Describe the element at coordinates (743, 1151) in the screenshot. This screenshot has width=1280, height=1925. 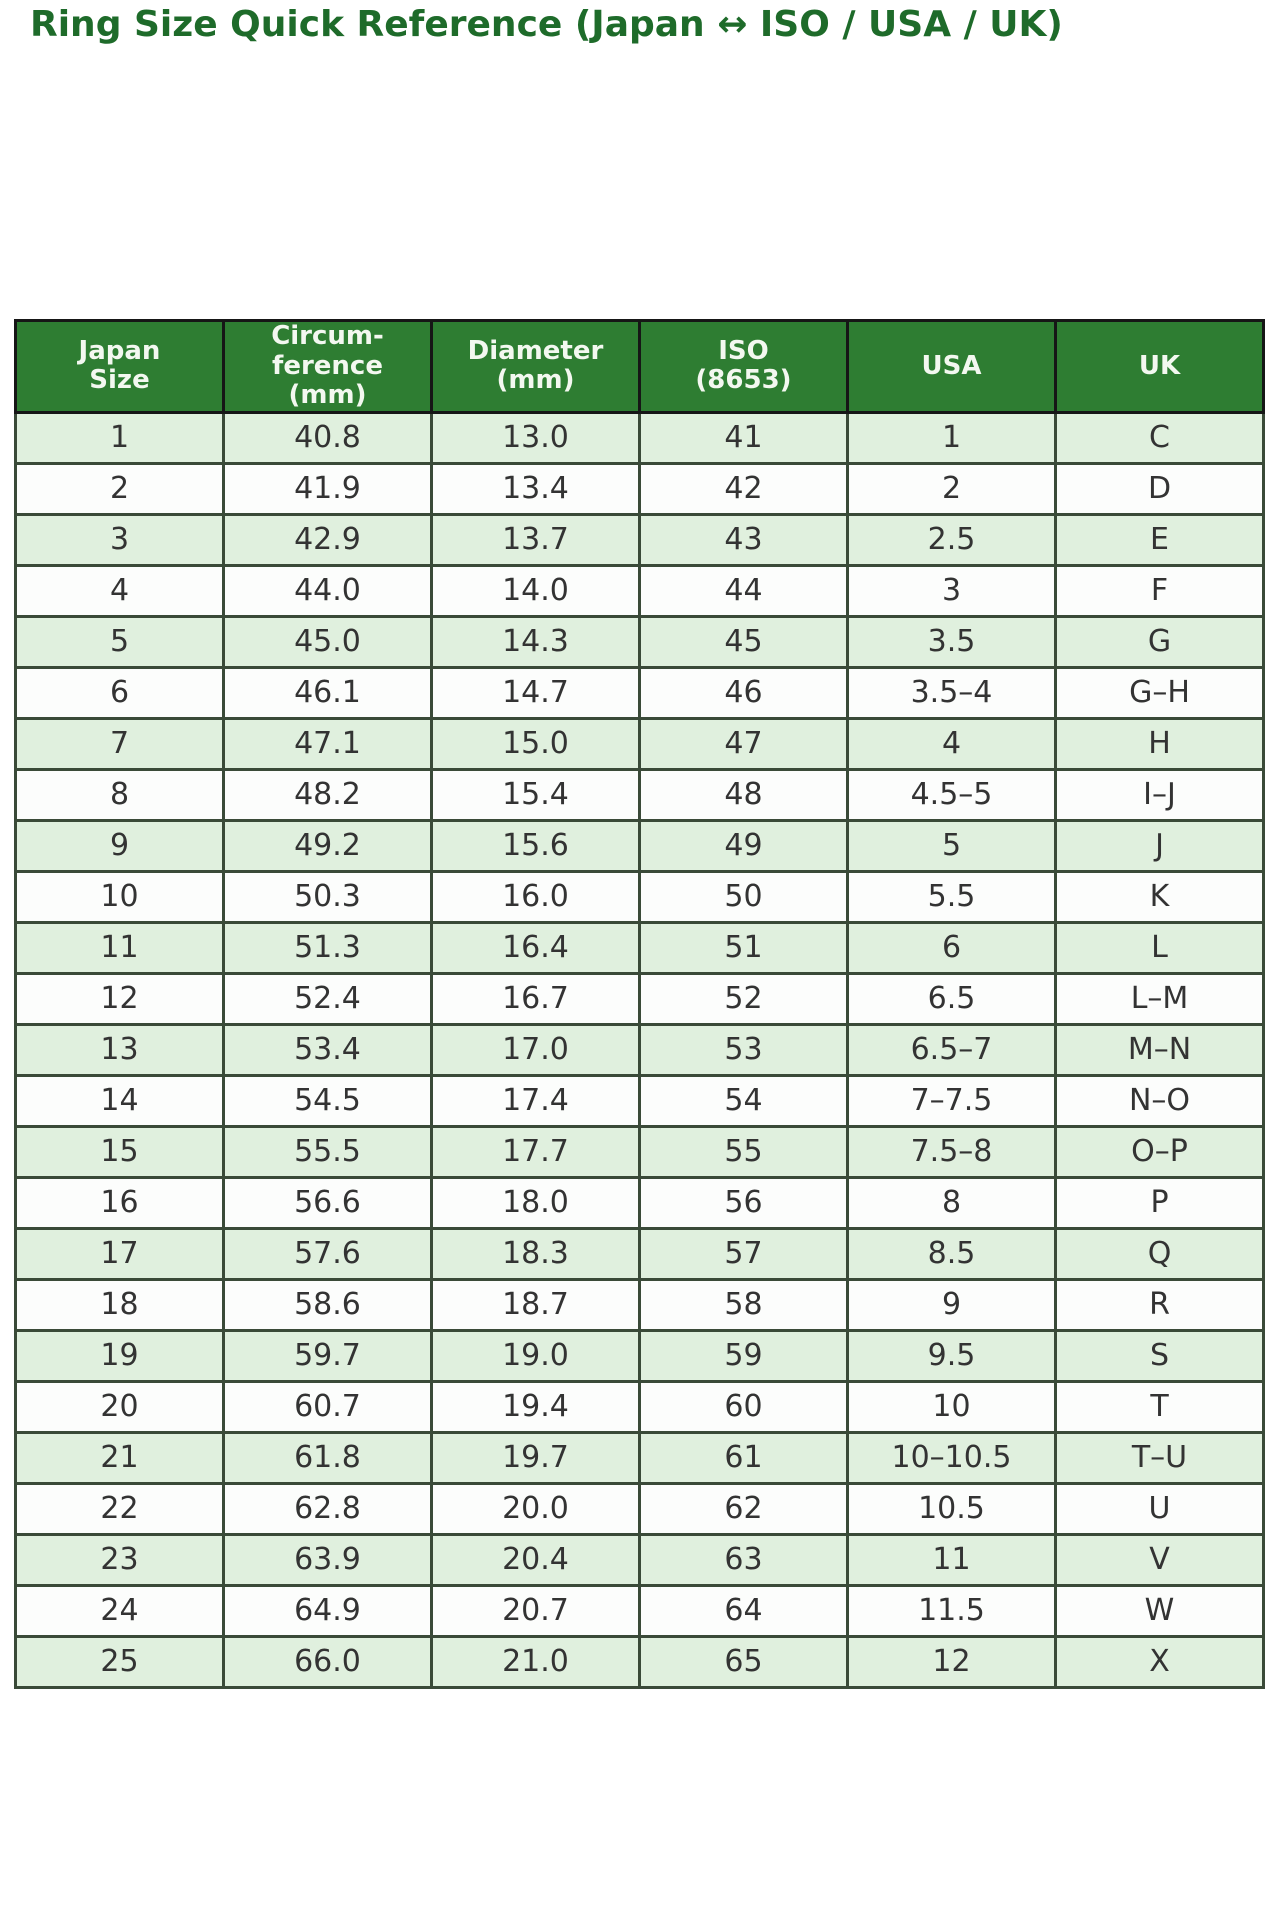
I see `cell-iso-8653: 55` at that location.